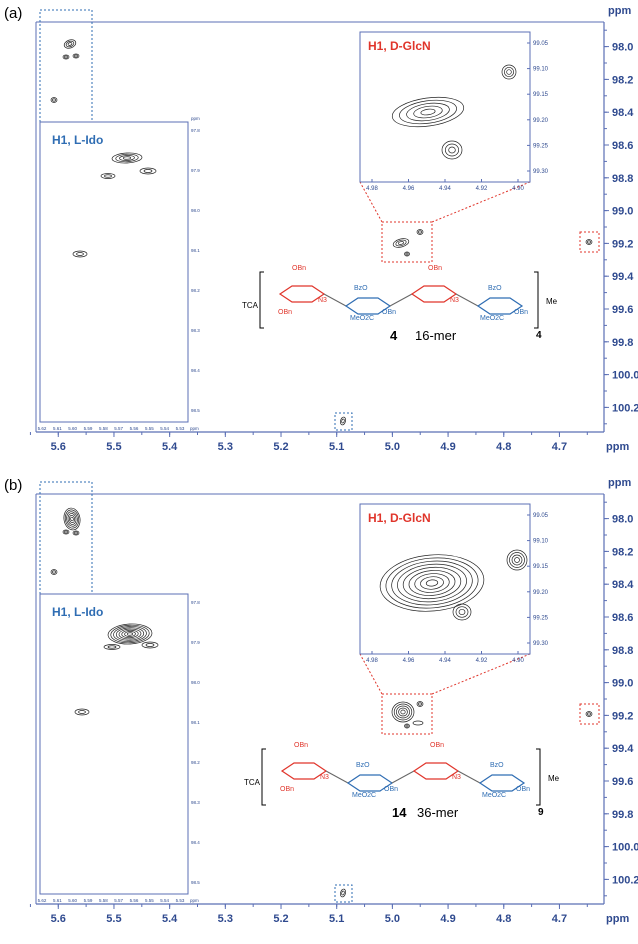  Describe the element at coordinates (57, 900) in the screenshot. I see `ido-x-tick: 5.61` at that location.